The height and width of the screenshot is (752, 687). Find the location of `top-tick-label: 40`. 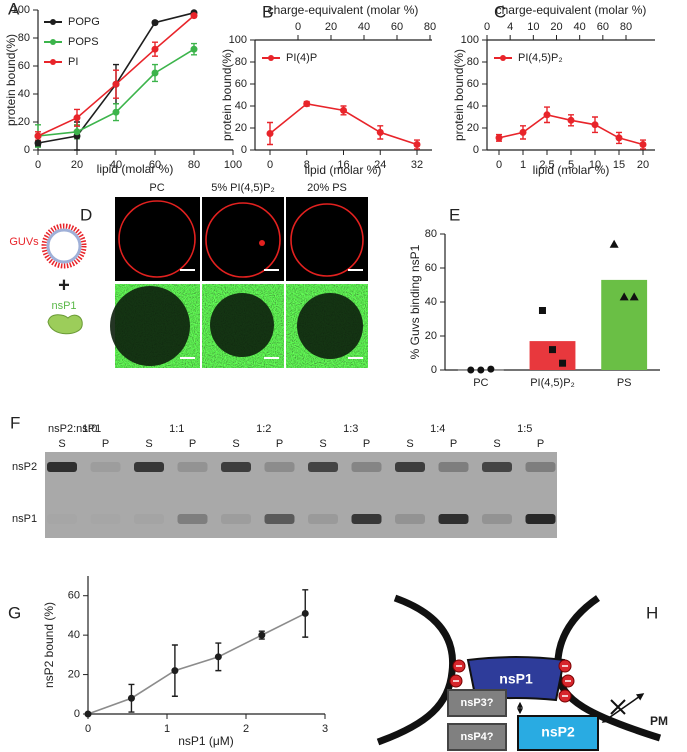

top-tick-label: 40 is located at coordinates (580, 27).